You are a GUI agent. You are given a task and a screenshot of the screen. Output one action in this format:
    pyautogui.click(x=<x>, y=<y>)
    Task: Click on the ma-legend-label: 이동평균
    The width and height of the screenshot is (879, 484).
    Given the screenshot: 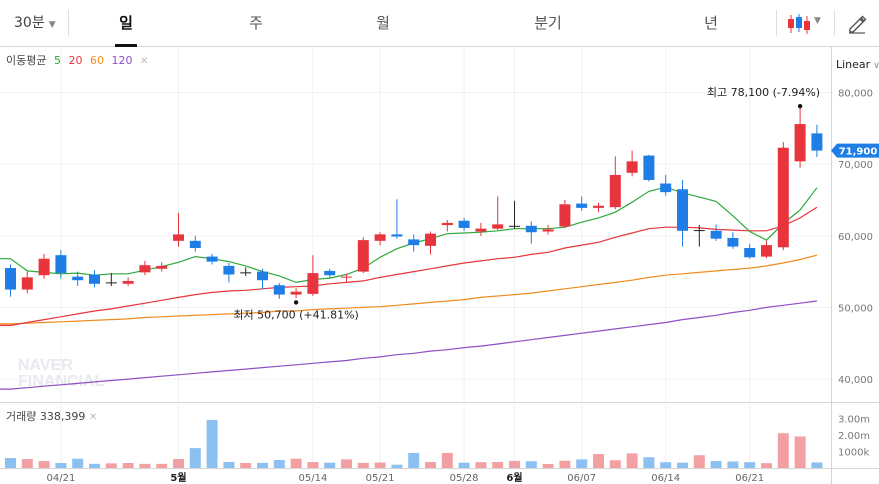 What is the action you would take?
    pyautogui.click(x=26, y=60)
    